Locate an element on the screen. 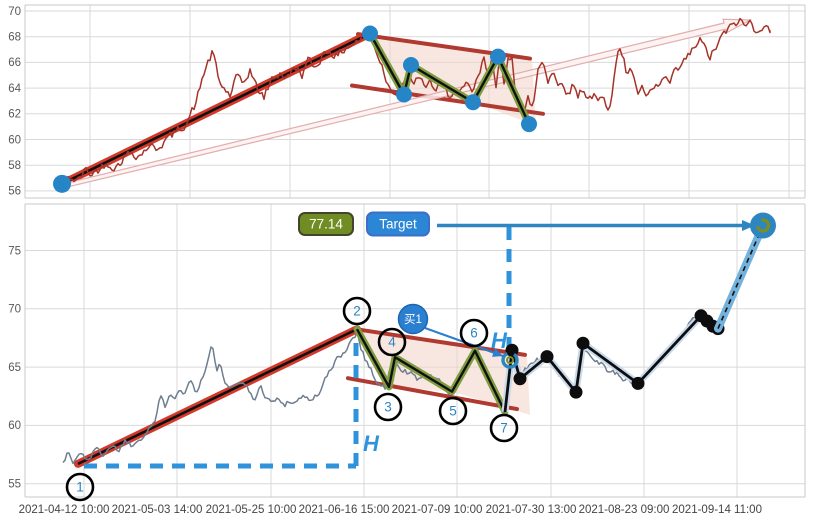 The image size is (813, 523). breakout-point-marker is located at coordinates (510, 360).